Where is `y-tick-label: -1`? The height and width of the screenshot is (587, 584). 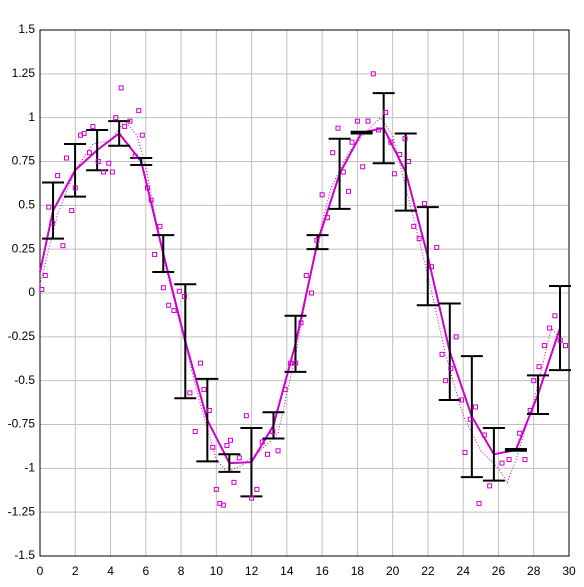 y-tick-label: -1 is located at coordinates (29, 468).